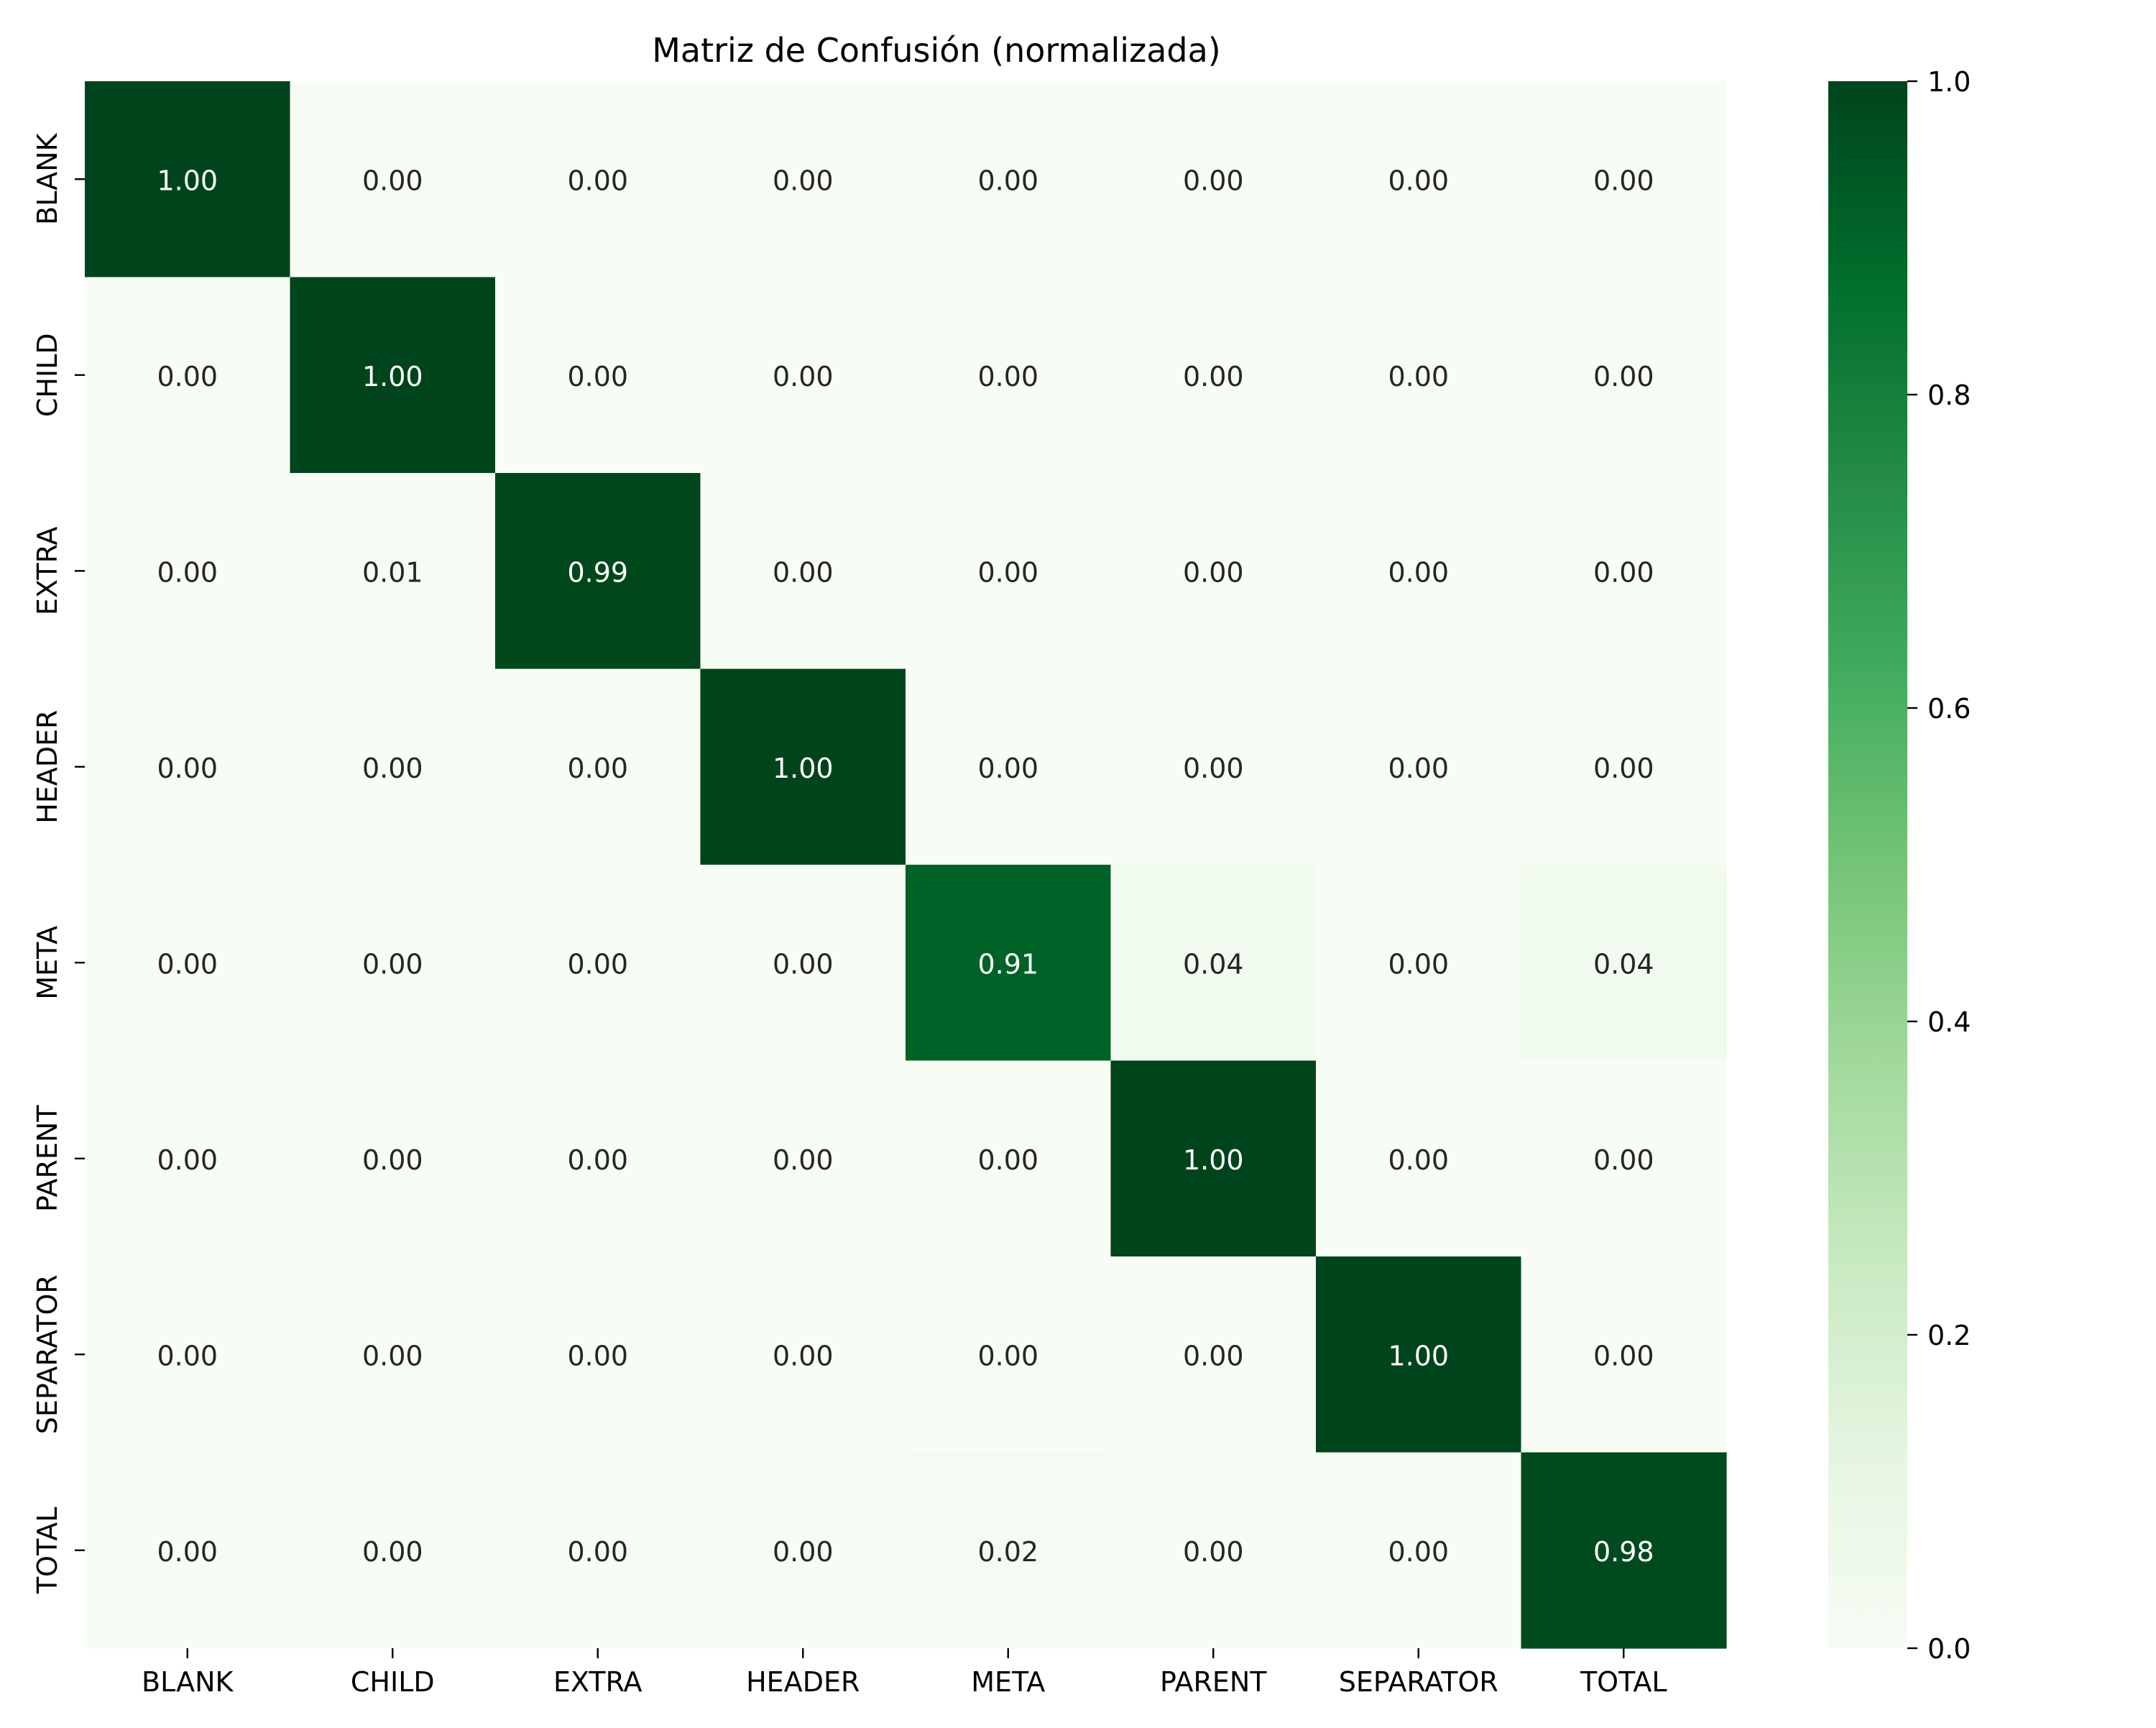 The width and height of the screenshot is (2156, 1728). I want to click on x-tick-label: META, so click(1008, 1682).